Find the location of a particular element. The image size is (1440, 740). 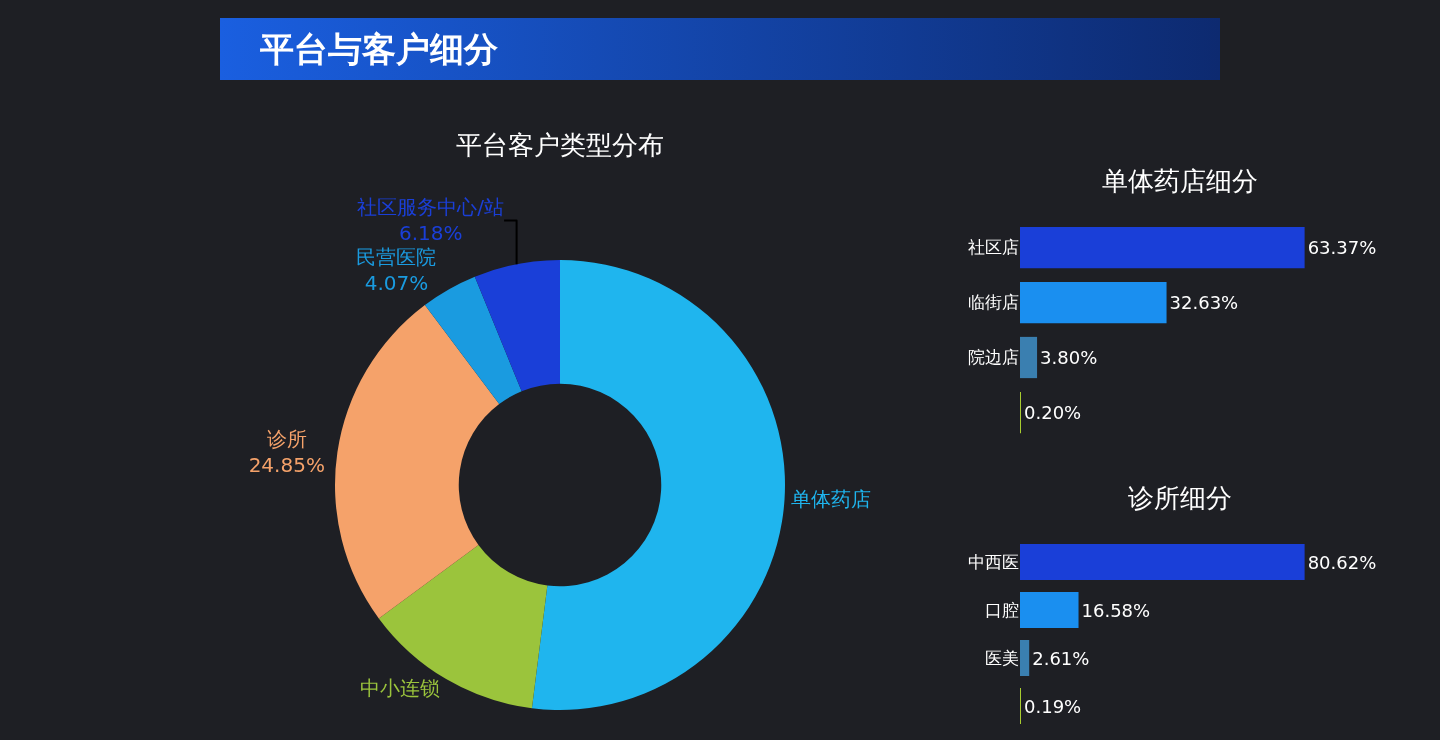

data-label: 80.62% is located at coordinates (1342, 562).